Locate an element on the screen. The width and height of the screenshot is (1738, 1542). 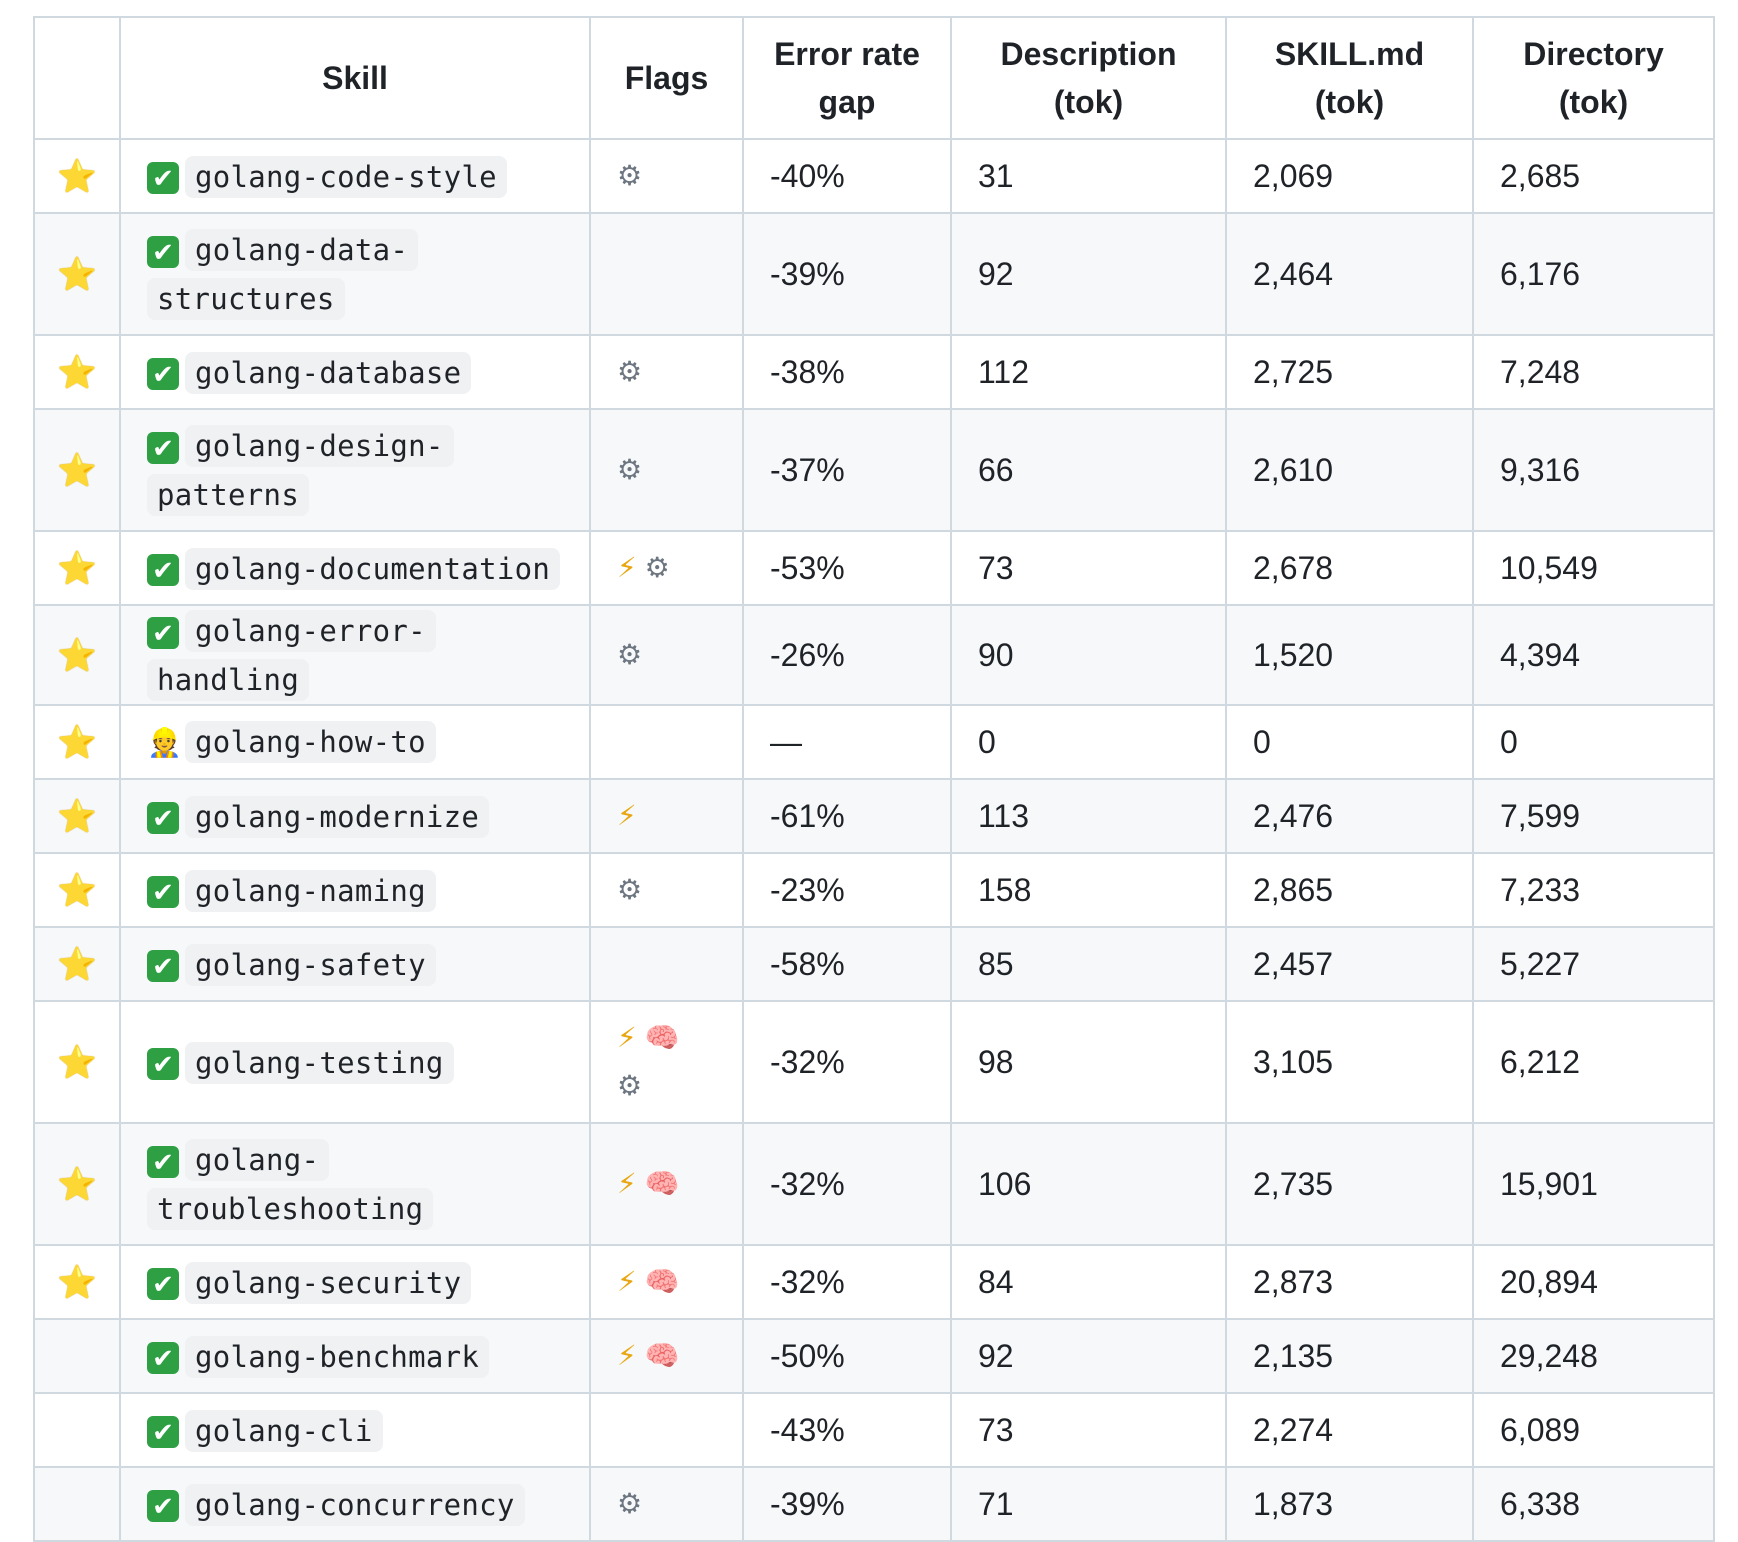
skill-name: golang-naming is located at coordinates (310, 890).